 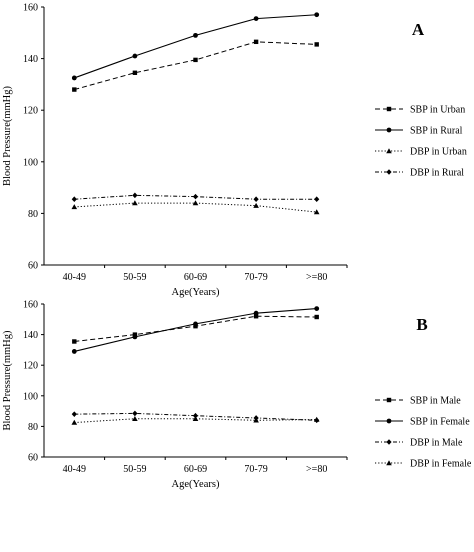 I want to click on legend-entry: DBP in Rural, so click(x=419, y=173).